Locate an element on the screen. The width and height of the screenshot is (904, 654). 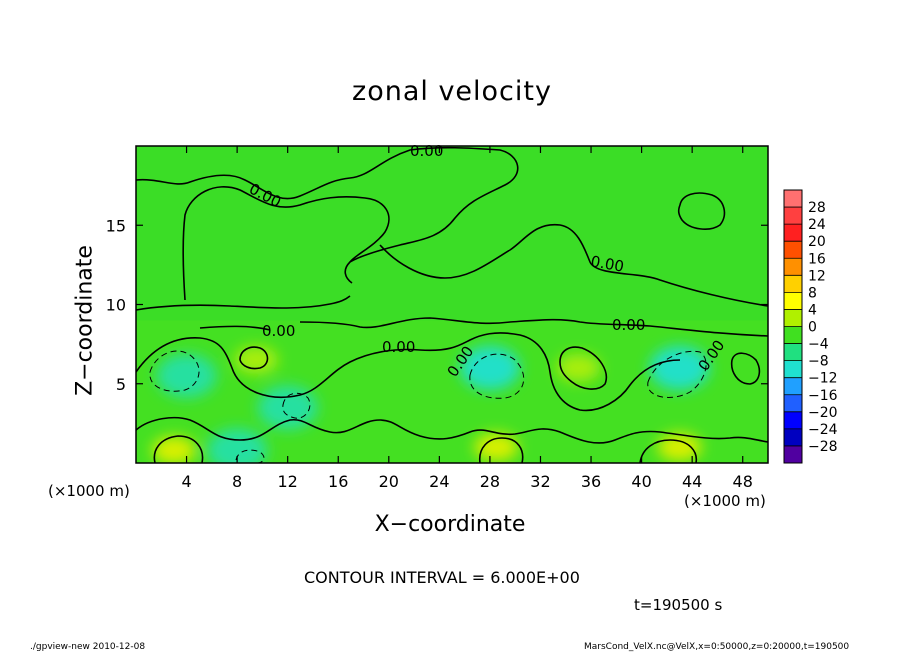
colorbar-label: 24 is located at coordinates (817, 225).